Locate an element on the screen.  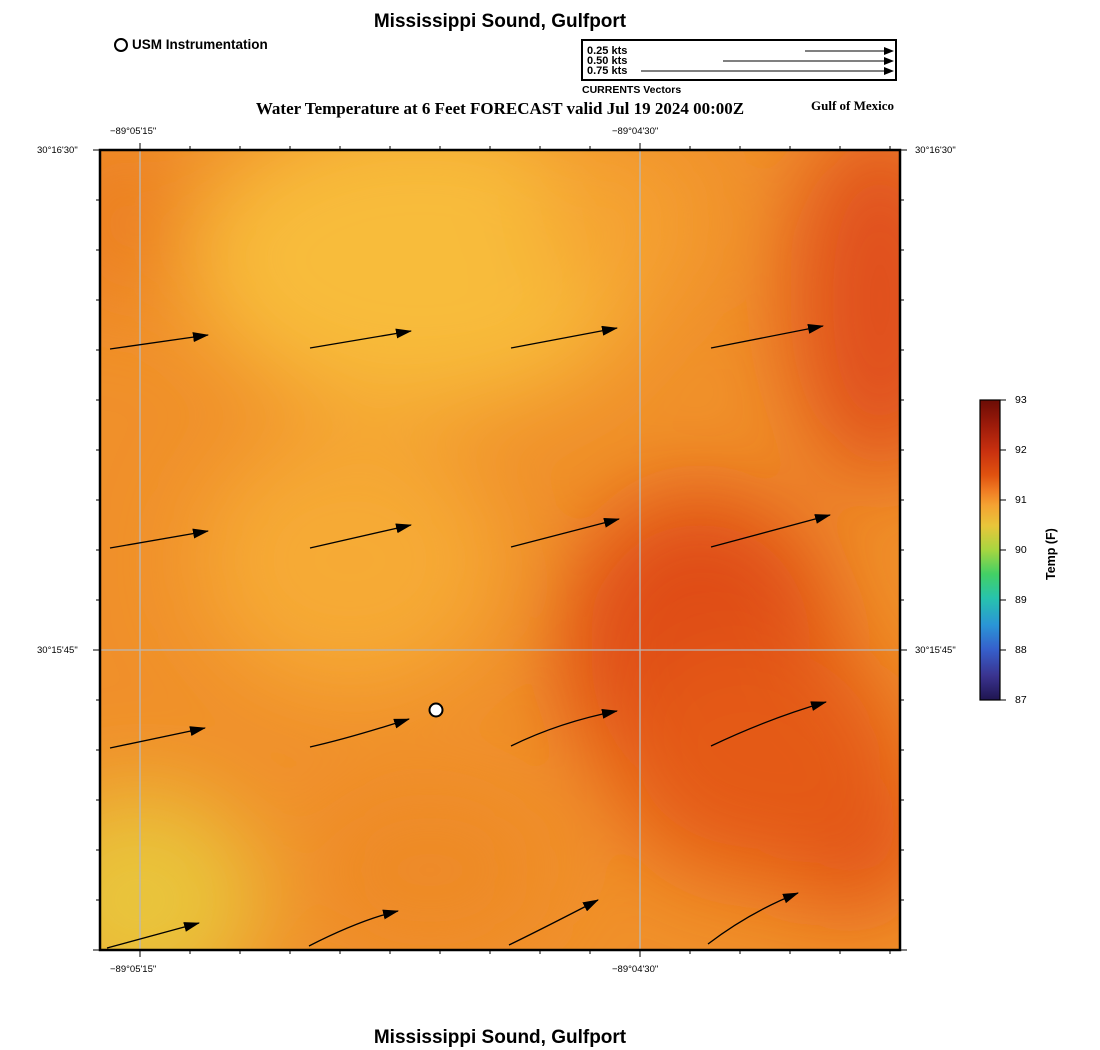
colorbar-tick-90: 90 is located at coordinates (1021, 550).